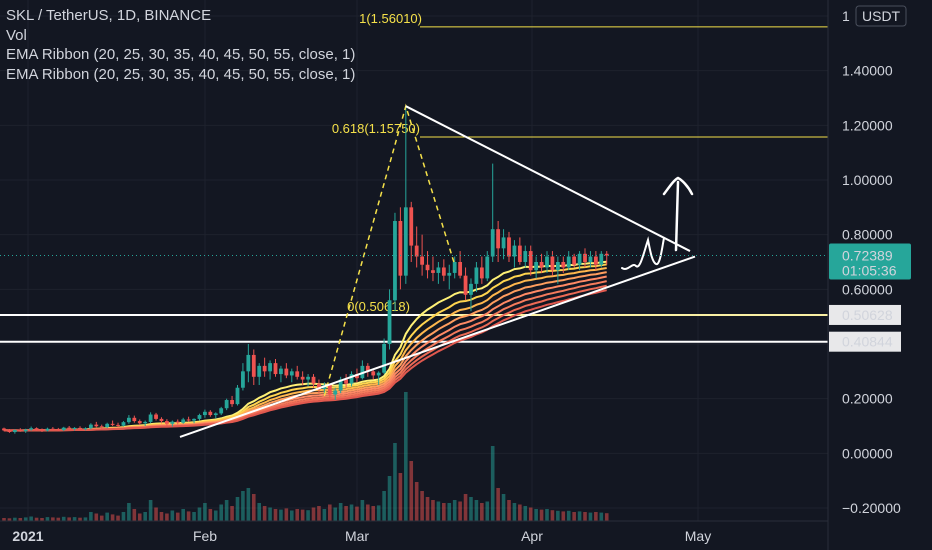 Image resolution: width=932 pixels, height=550 pixels. I want to click on y-tick-label: 0.20000, so click(867, 399).